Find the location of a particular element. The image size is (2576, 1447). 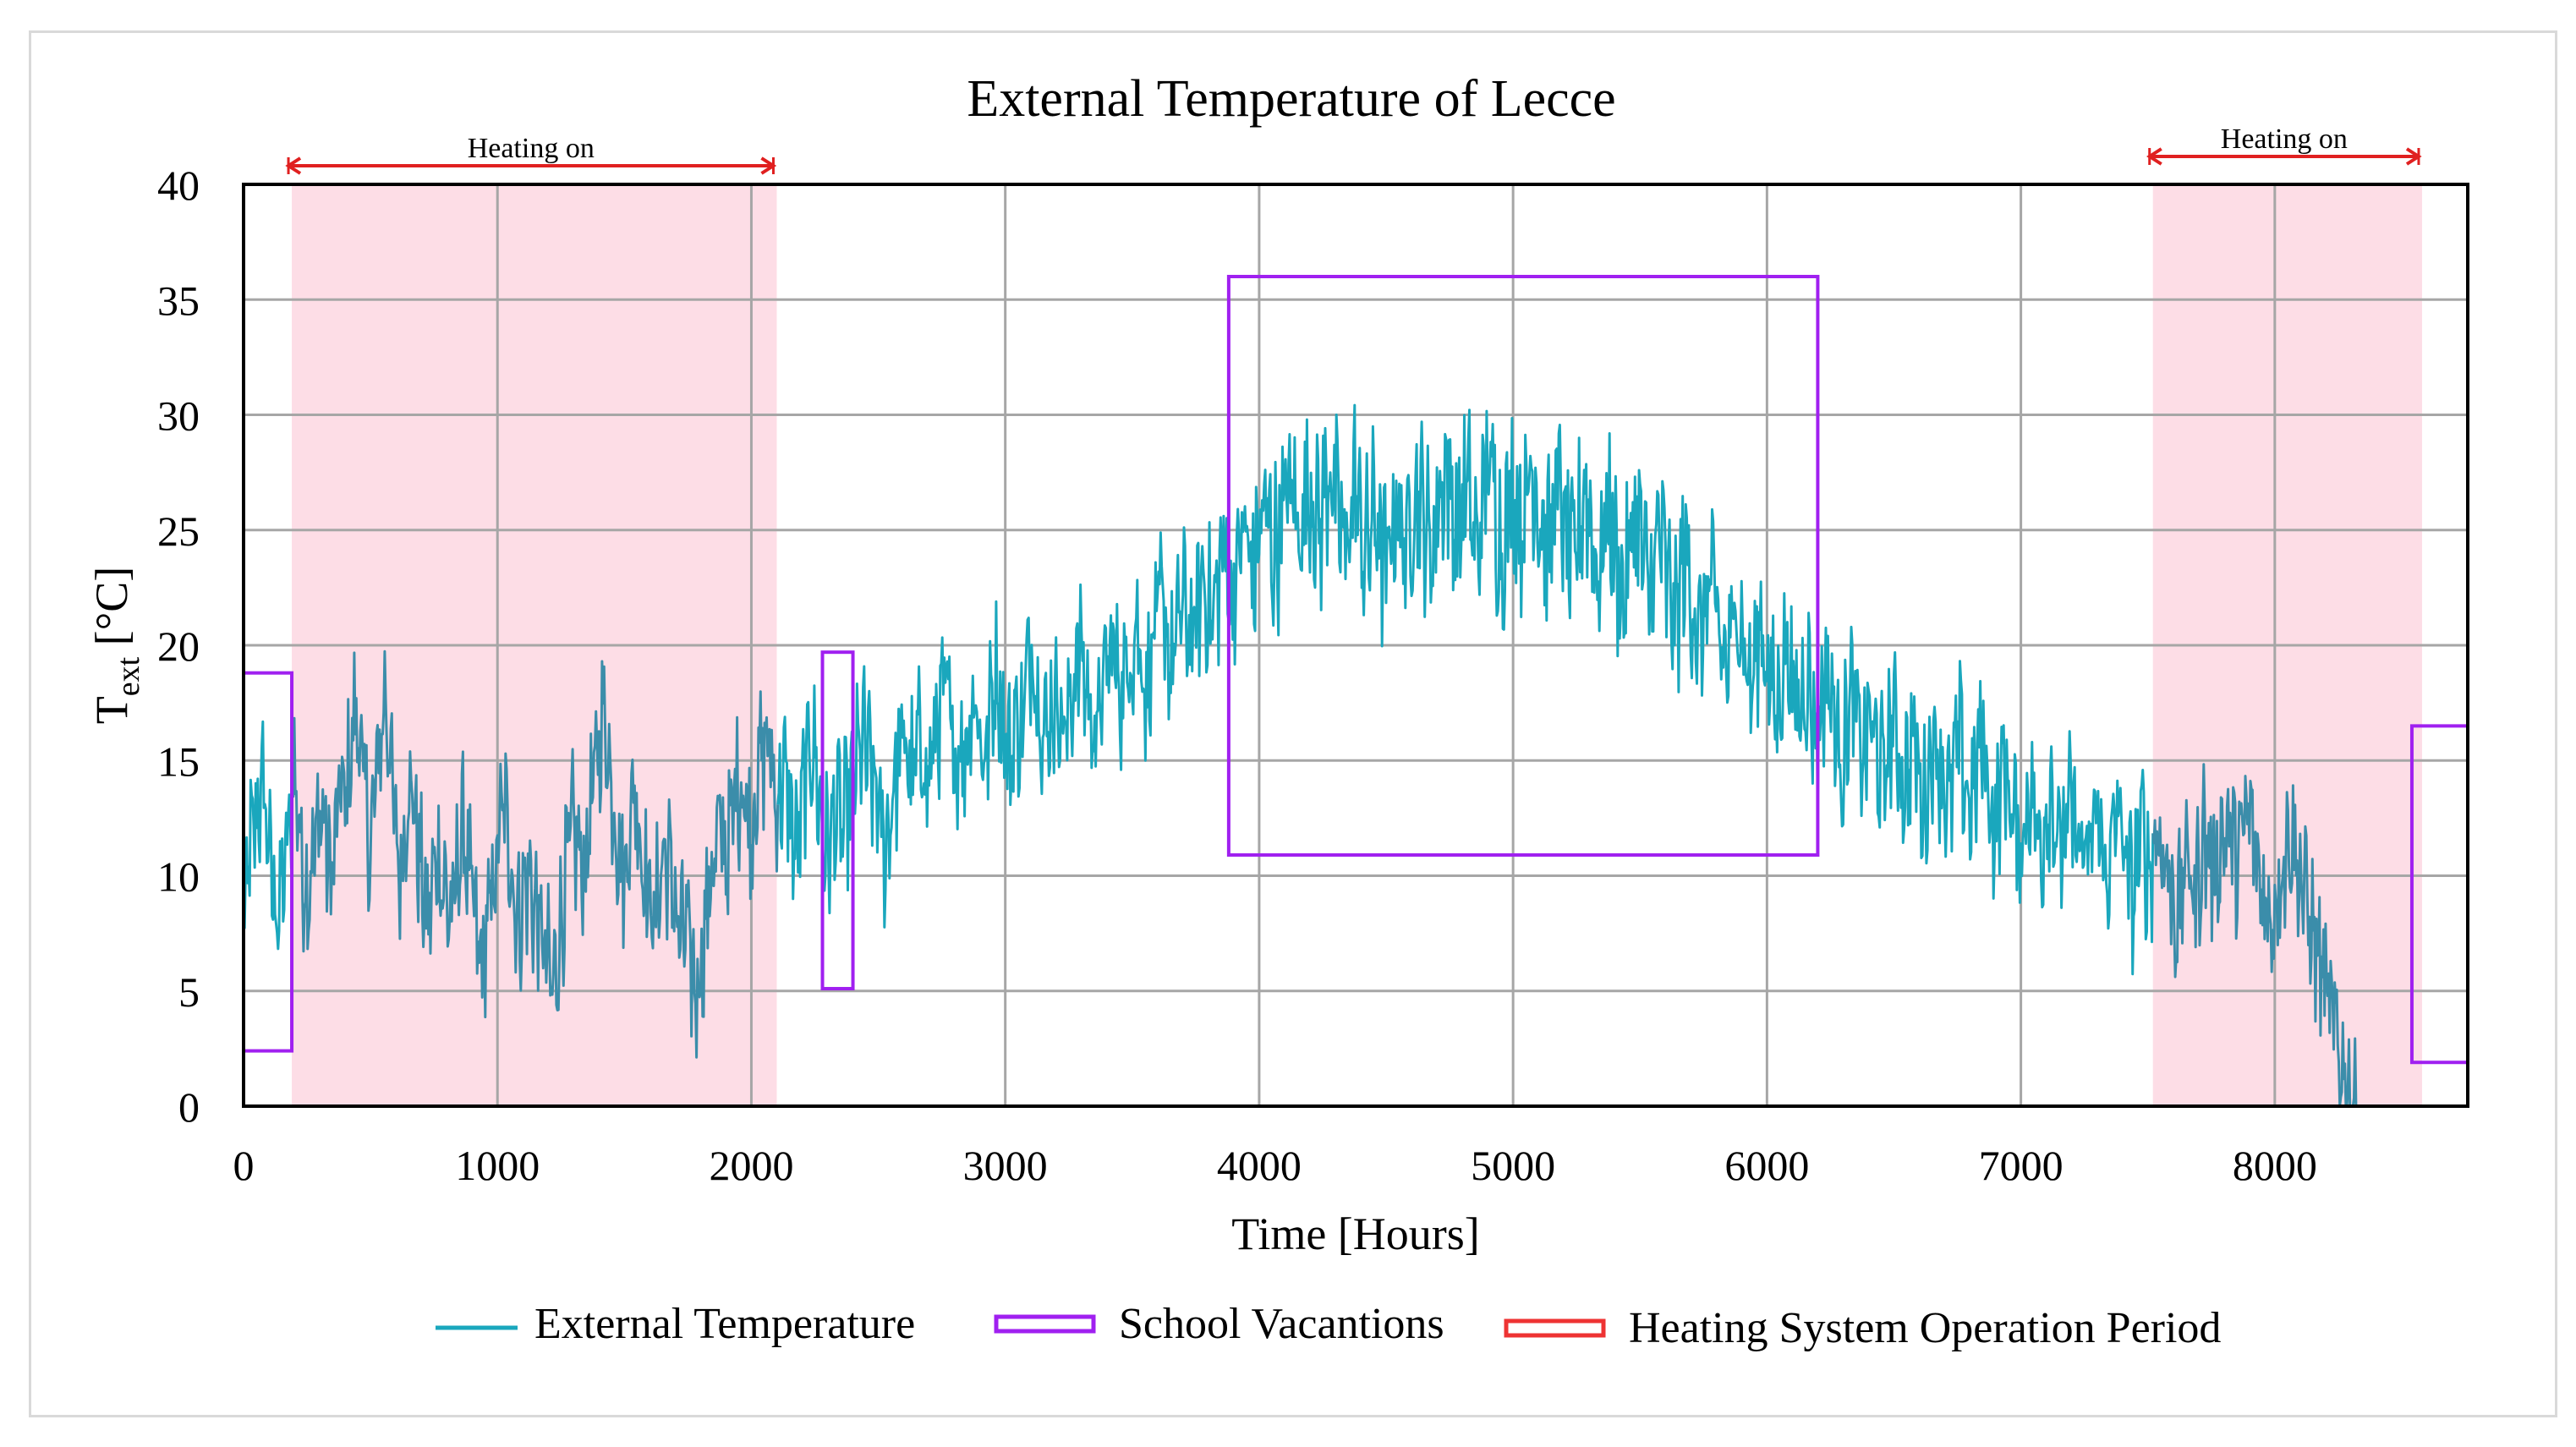

legend-label-vacations: School Vacantions is located at coordinates (1281, 1324).